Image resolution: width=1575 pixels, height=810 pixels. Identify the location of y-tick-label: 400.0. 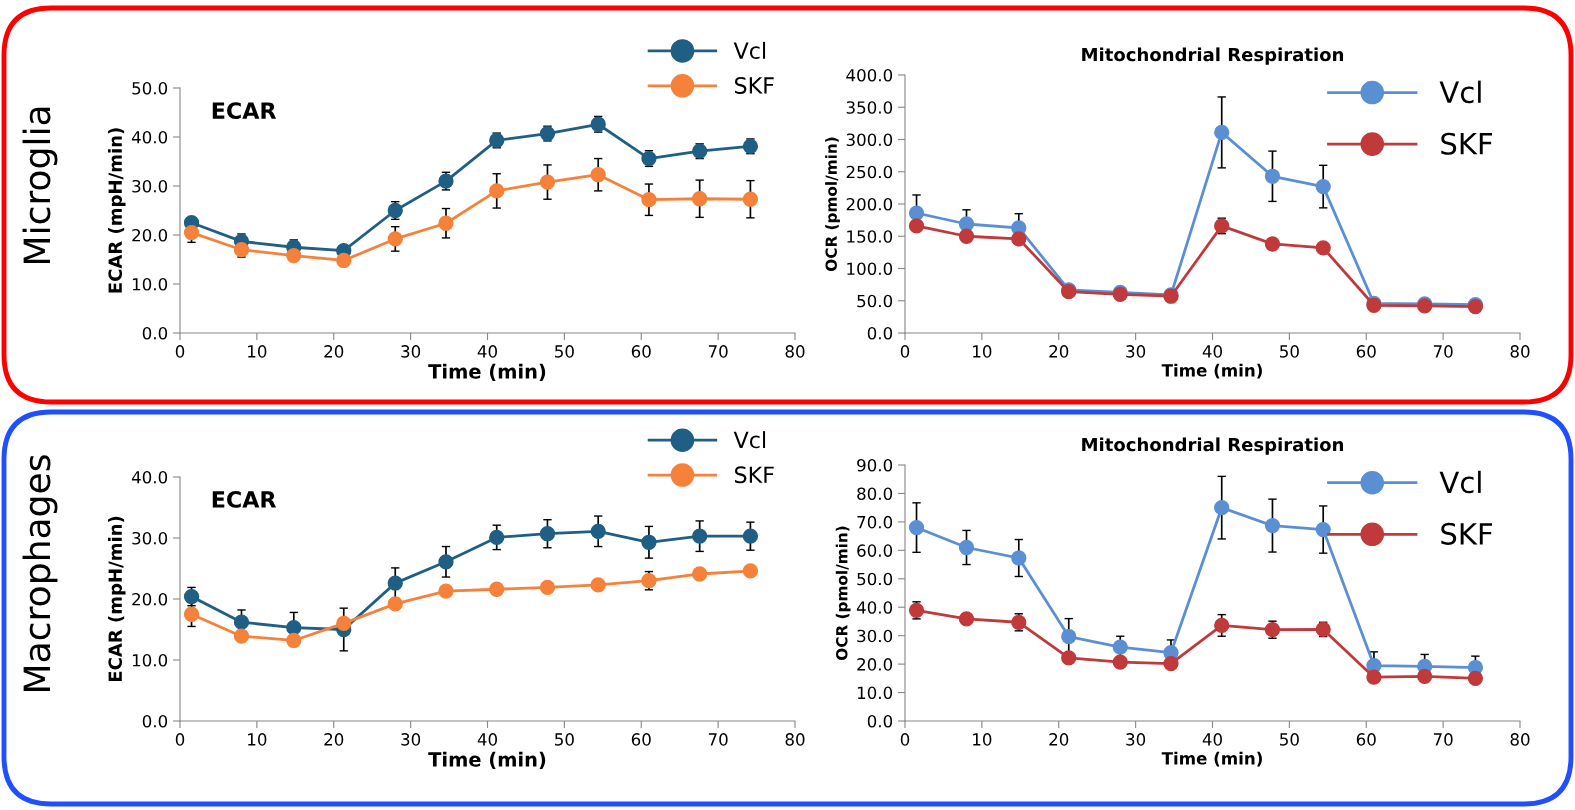
(869, 75).